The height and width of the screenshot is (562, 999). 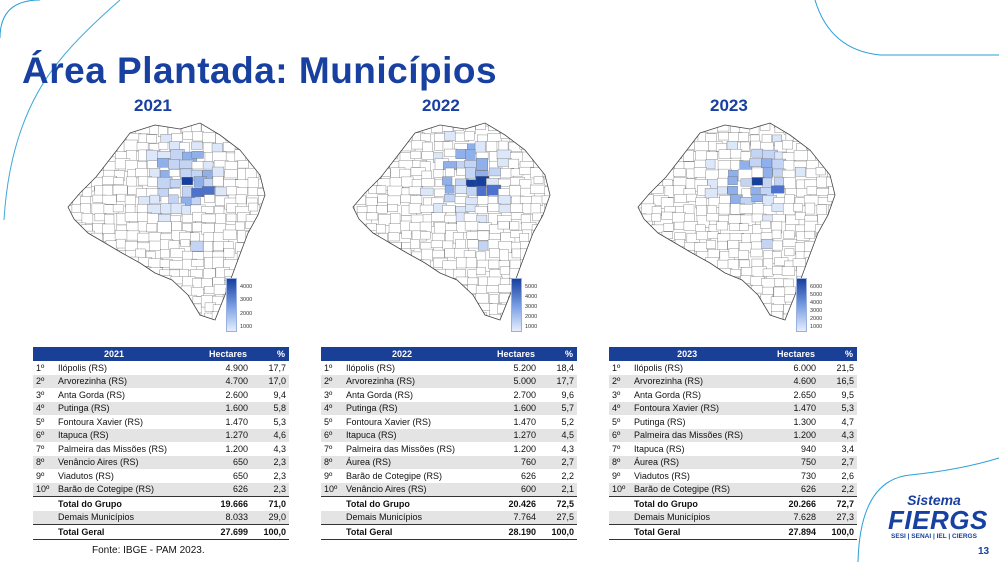 I want to click on percent-cell: 2,3, so click(x=270, y=489).